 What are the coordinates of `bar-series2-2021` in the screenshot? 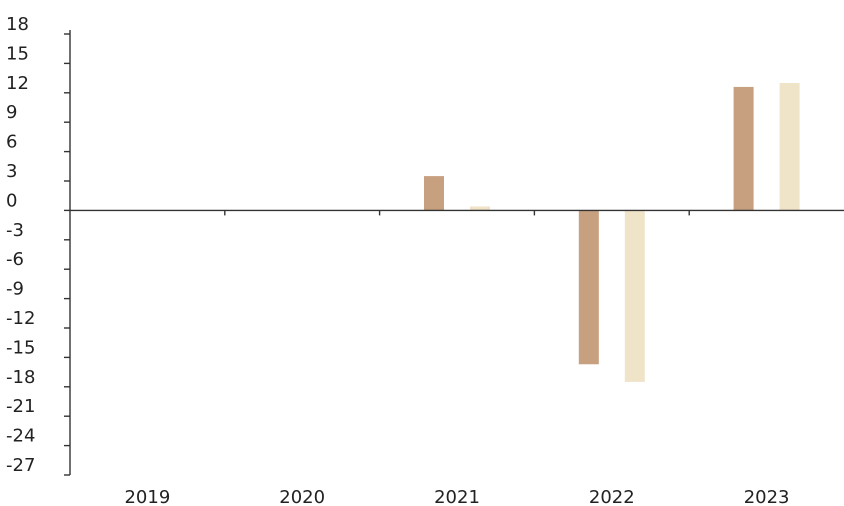 It's located at (480, 208).